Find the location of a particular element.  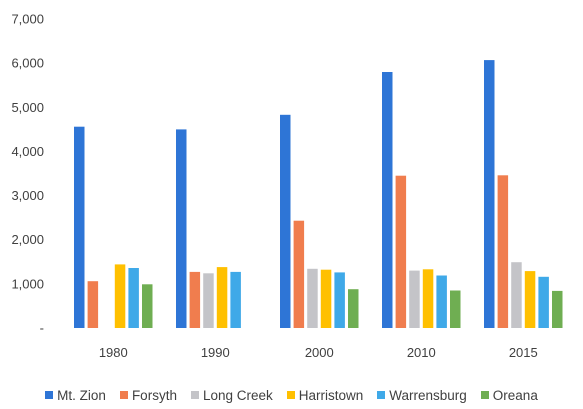

legend-item: Long Creek is located at coordinates (231, 395).